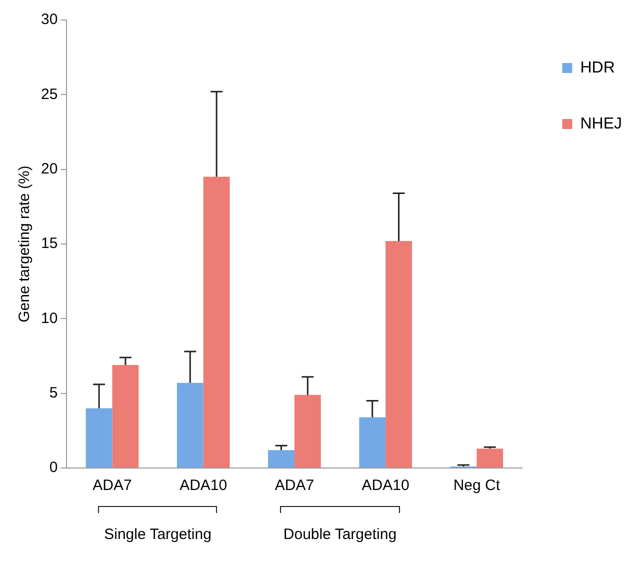  What do you see at coordinates (25, 244) in the screenshot?
I see `y-axis-title: Gene targeting rate (%)` at bounding box center [25, 244].